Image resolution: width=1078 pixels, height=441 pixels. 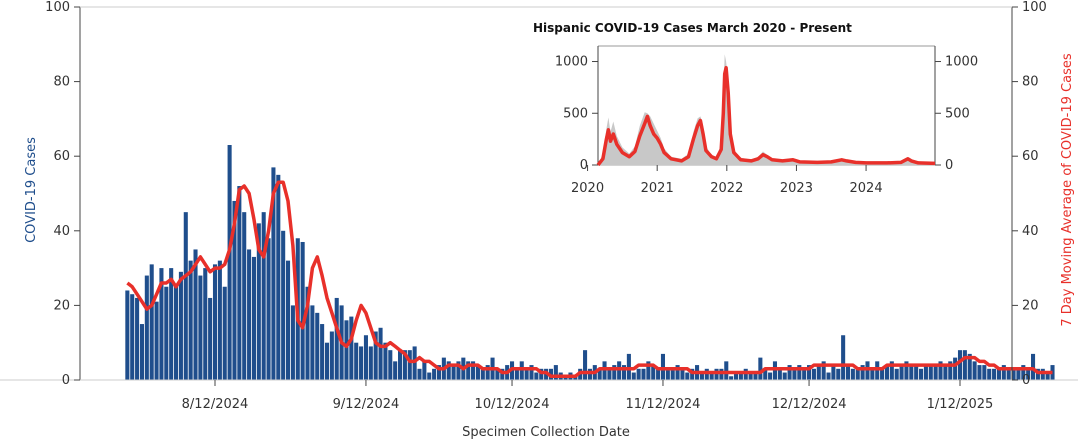 I want to click on inset-x-tick-label: 2022, so click(x=726, y=188).